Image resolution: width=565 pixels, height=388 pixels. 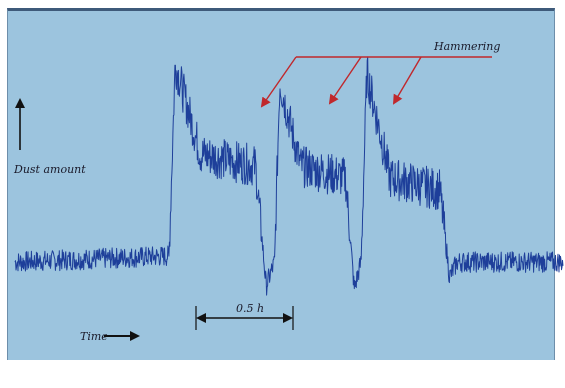 I want to click on x-axis-label: Time, so click(x=94, y=336).